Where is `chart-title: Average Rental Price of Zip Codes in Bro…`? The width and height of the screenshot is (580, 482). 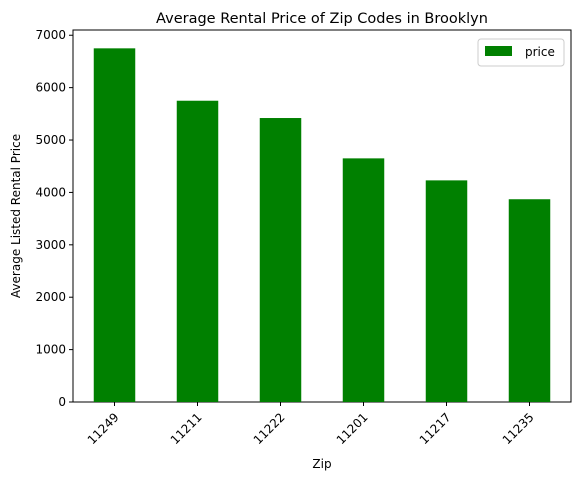
chart-title: Average Rental Price of Zip Codes in Bro… is located at coordinates (322, 19).